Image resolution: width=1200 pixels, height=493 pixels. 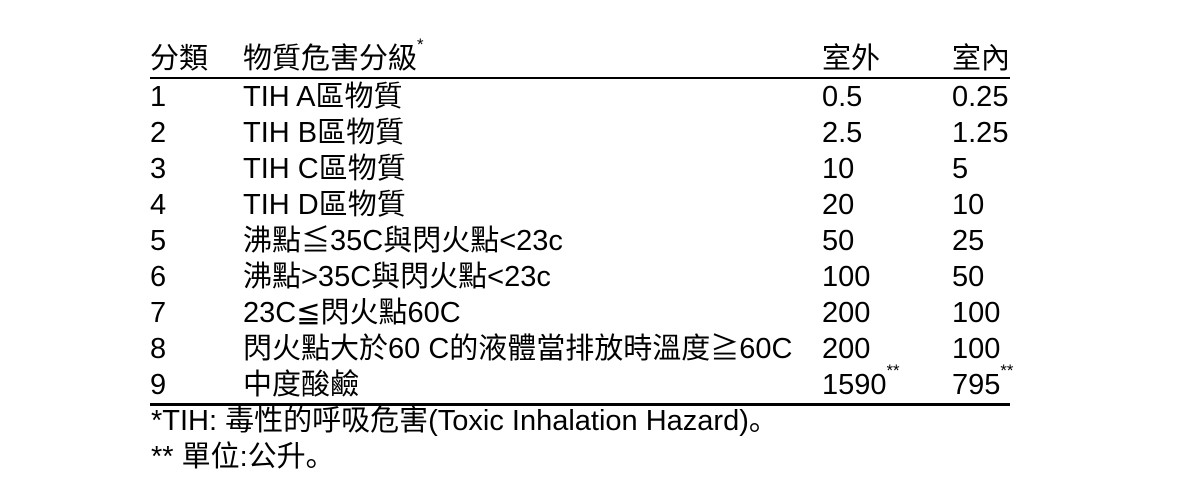 What do you see at coordinates (885, 241) in the screenshot?
I see `cell-outdoor: 50` at bounding box center [885, 241].